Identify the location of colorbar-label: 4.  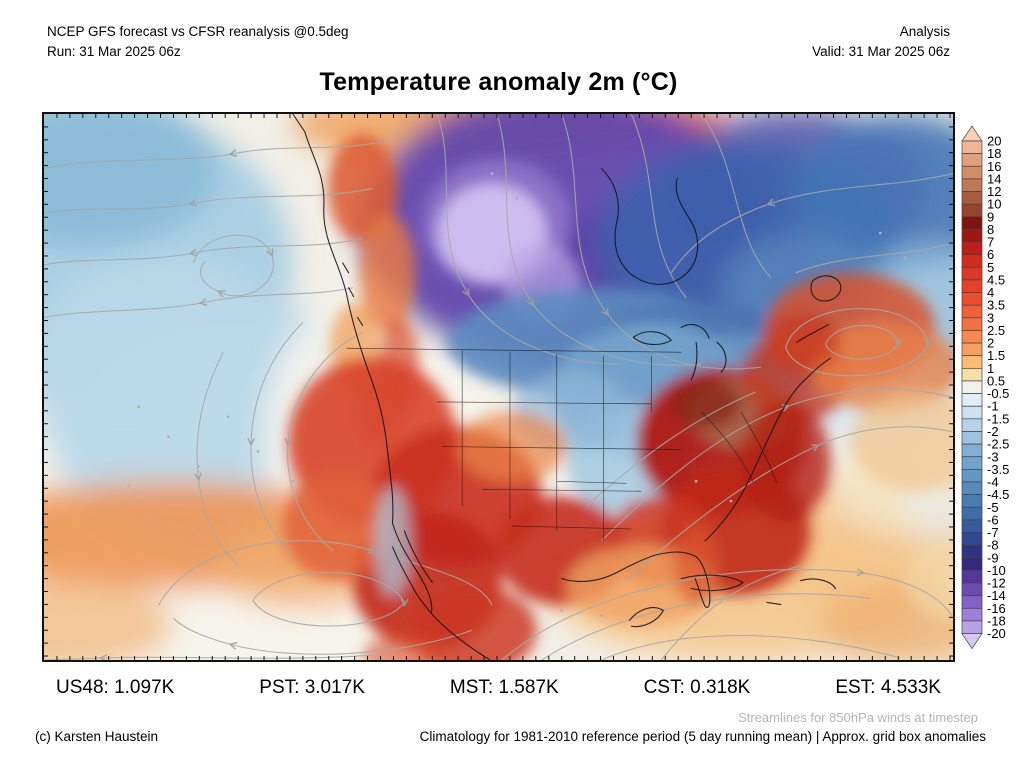
(990, 292).